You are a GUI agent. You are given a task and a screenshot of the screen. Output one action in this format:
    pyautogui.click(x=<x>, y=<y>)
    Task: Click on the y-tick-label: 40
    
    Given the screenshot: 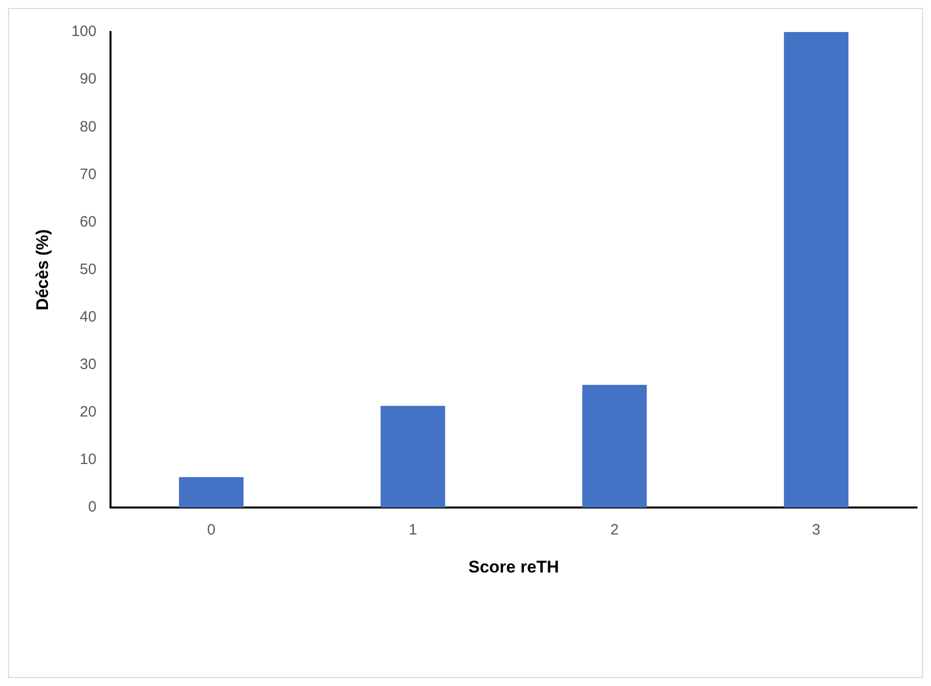 What is the action you would take?
    pyautogui.click(x=88, y=317)
    